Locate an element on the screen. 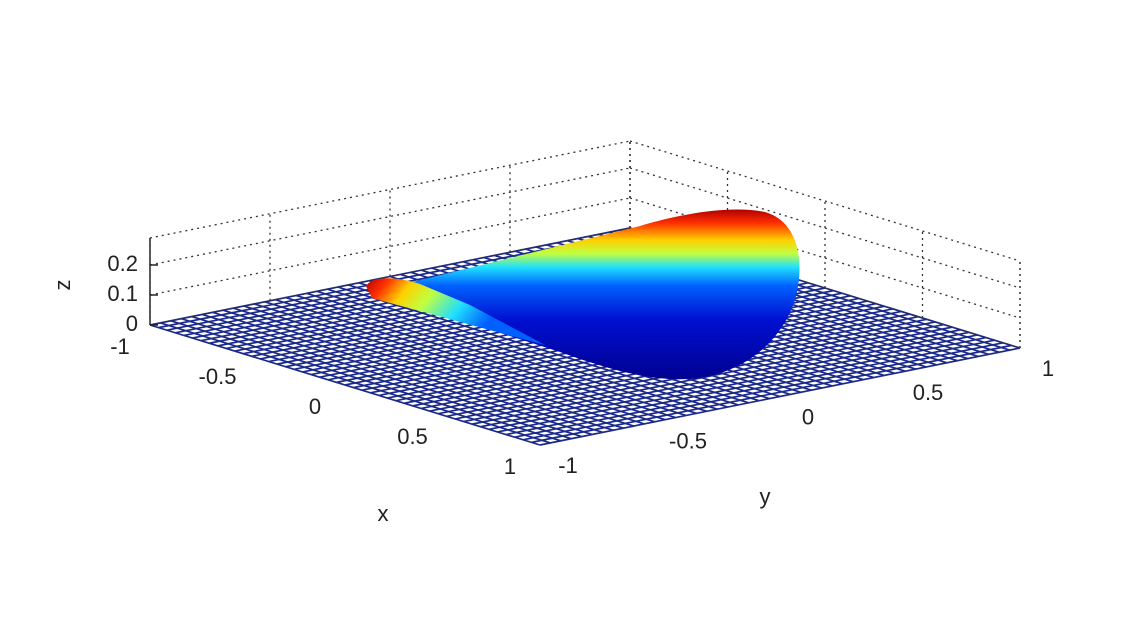 The height and width of the screenshot is (626, 1126). surface is located at coordinates (583, 294).